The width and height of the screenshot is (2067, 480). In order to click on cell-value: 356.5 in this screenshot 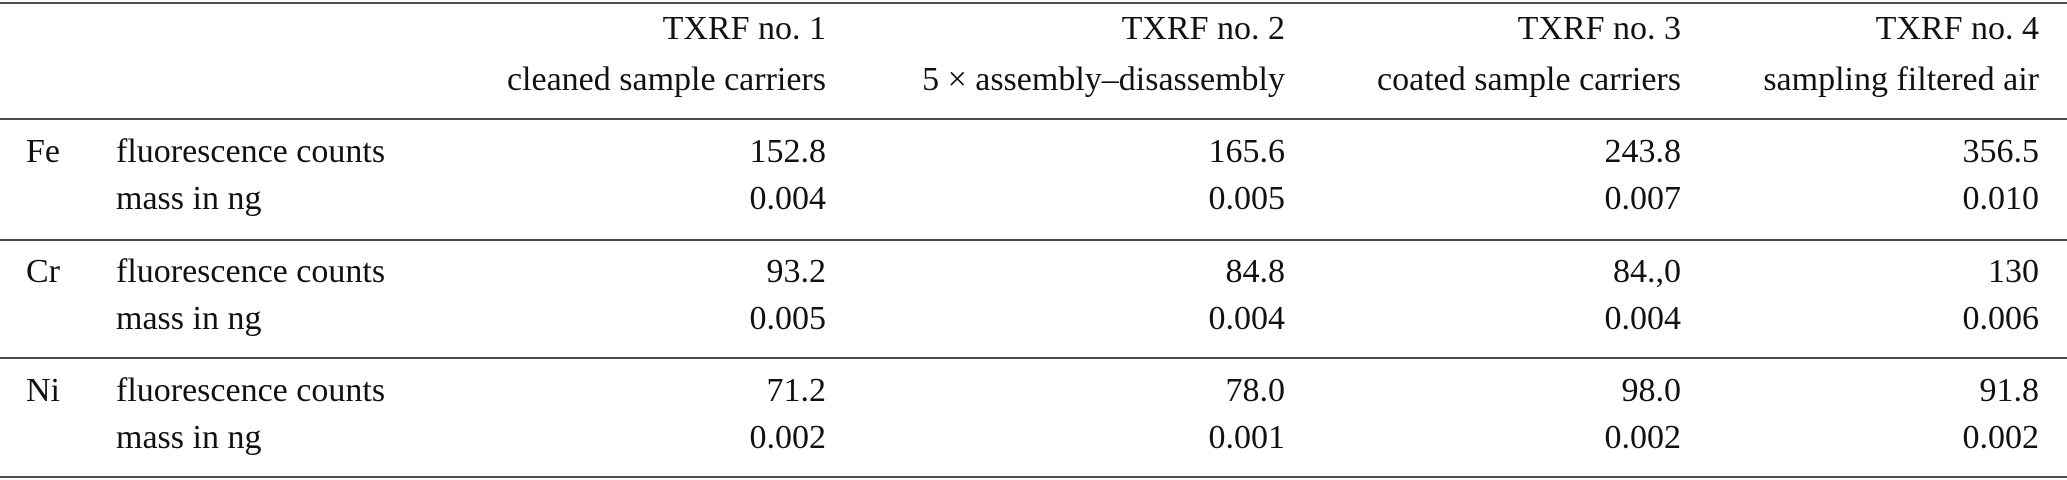, I will do `click(2001, 151)`.